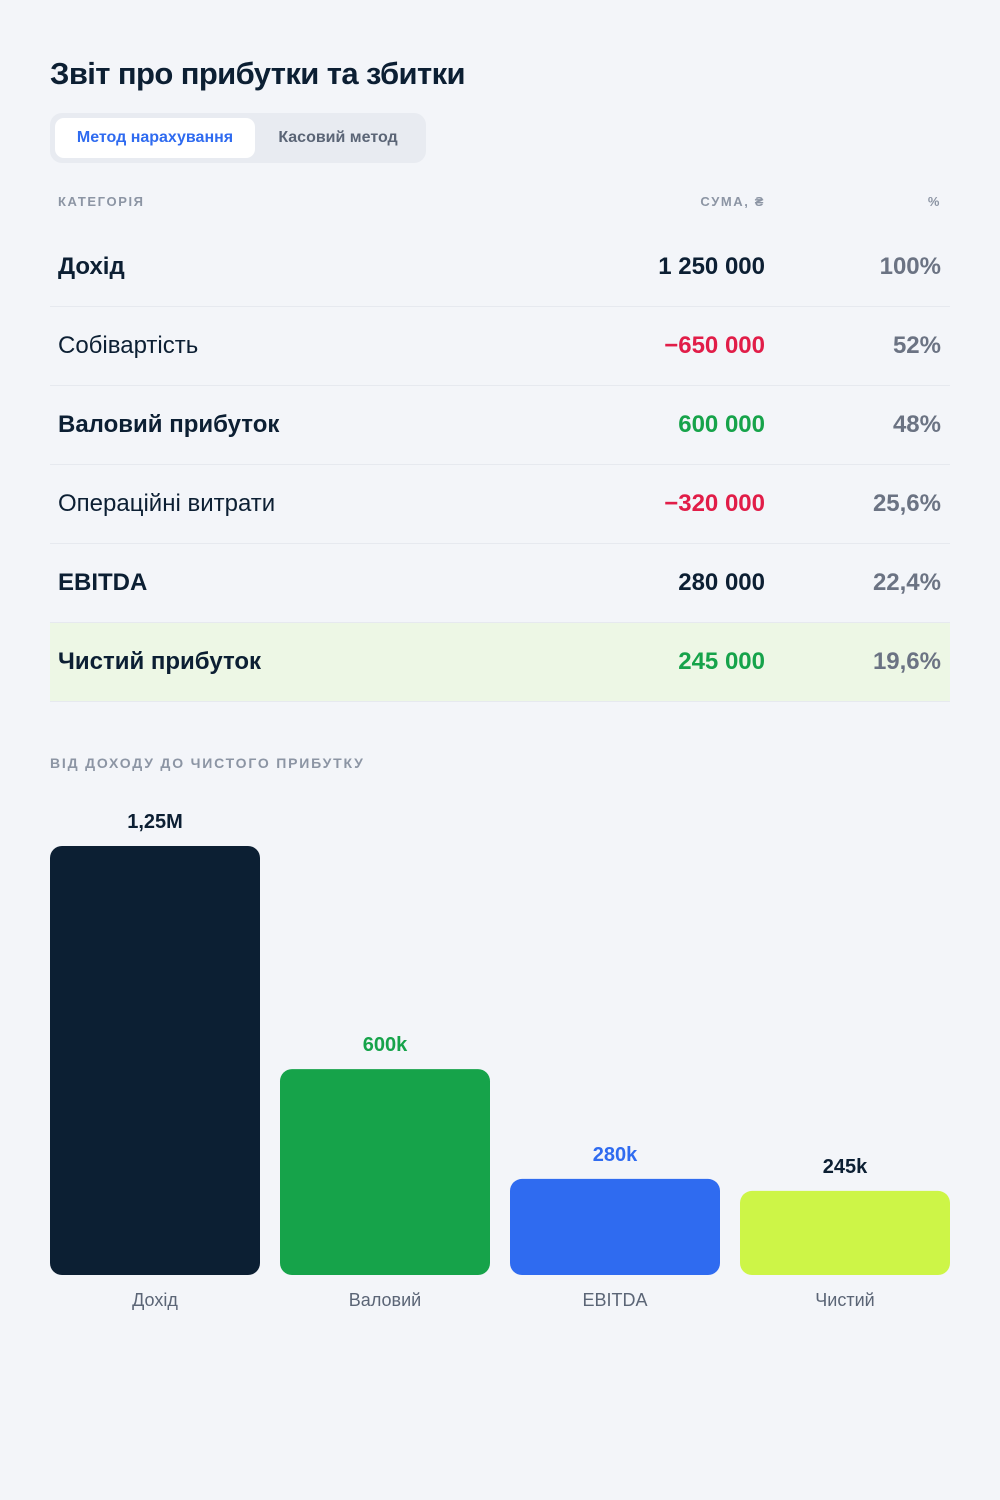 Image resolution: width=1000 pixels, height=1500 pixels. I want to click on tab-accrual-method: Метод нарахування, so click(155, 138).